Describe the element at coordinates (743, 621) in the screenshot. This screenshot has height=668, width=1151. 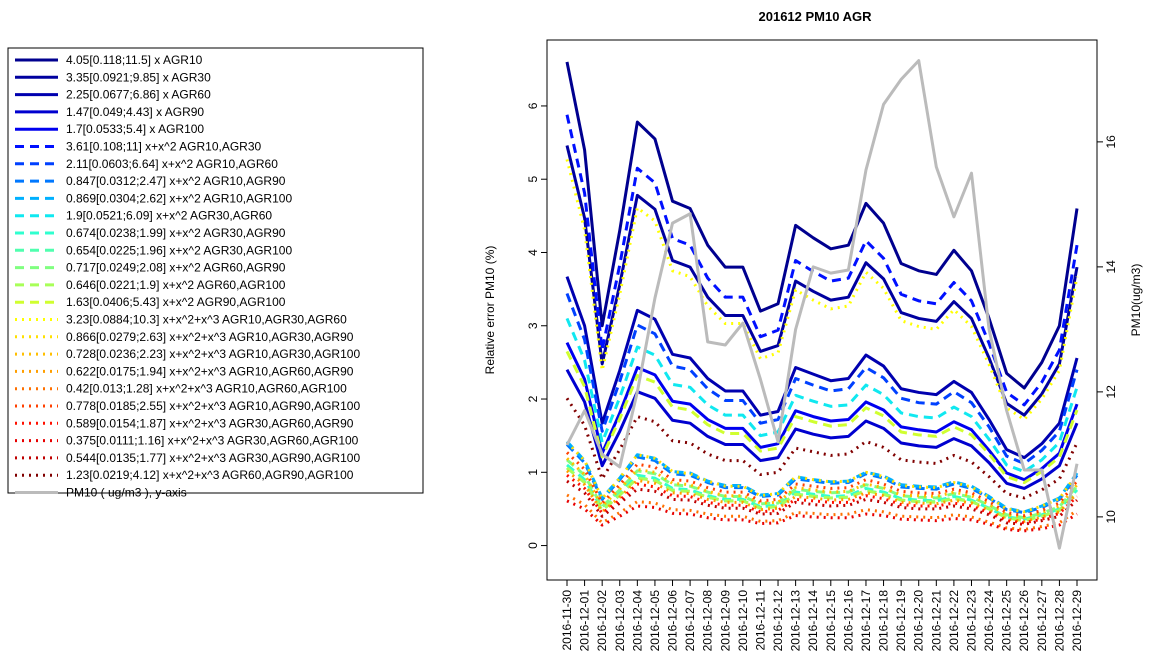
I see `x-tick-label: 2016-12-10` at that location.